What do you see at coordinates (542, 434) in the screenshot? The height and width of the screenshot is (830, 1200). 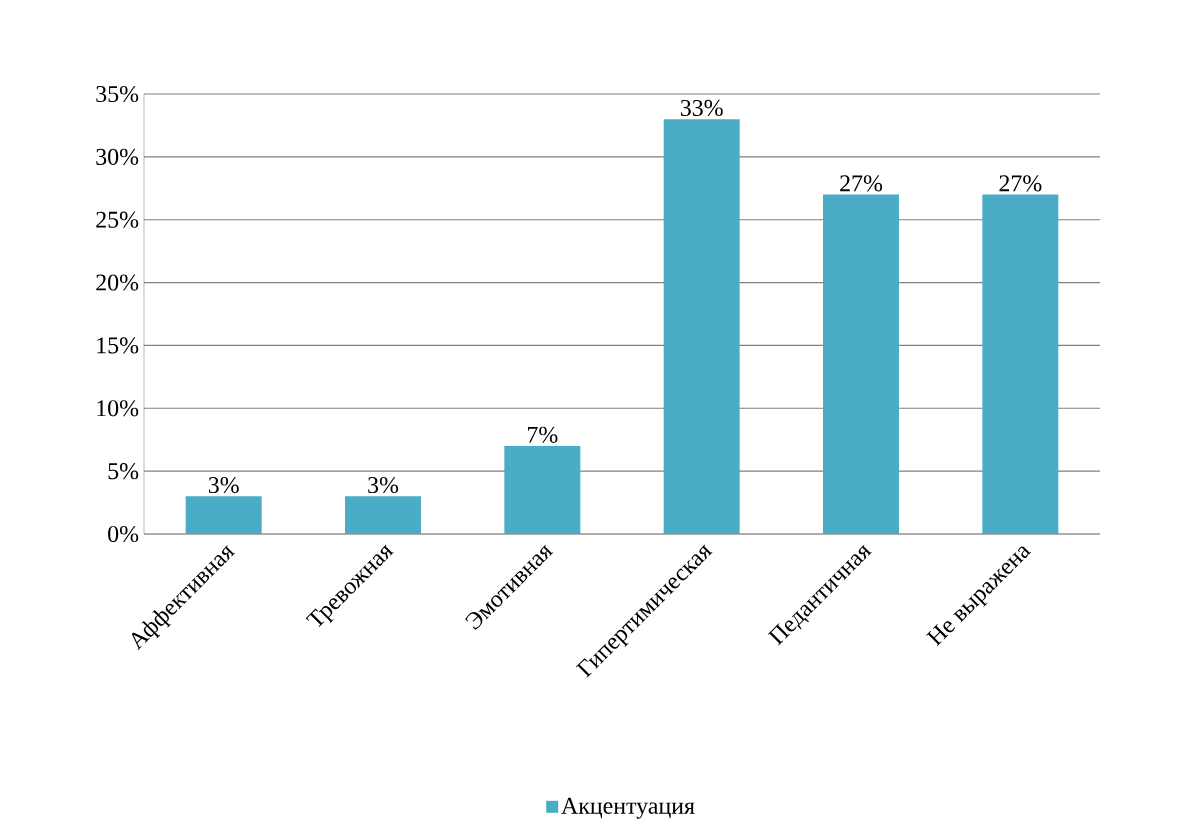 I see `data-label: 7%` at bounding box center [542, 434].